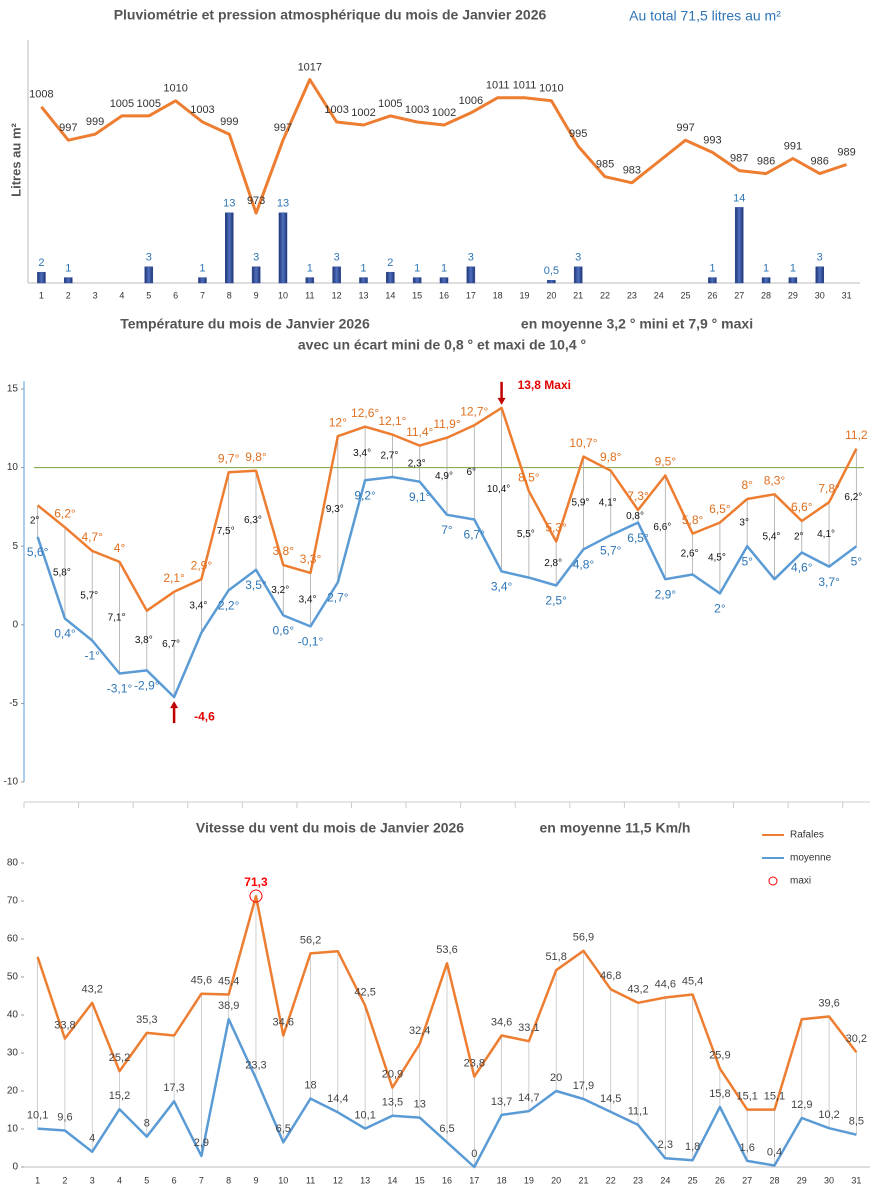 This screenshot has width=872, height=1193. Describe the element at coordinates (584, 565) in the screenshot. I see `data-label: 4,8°` at that location.